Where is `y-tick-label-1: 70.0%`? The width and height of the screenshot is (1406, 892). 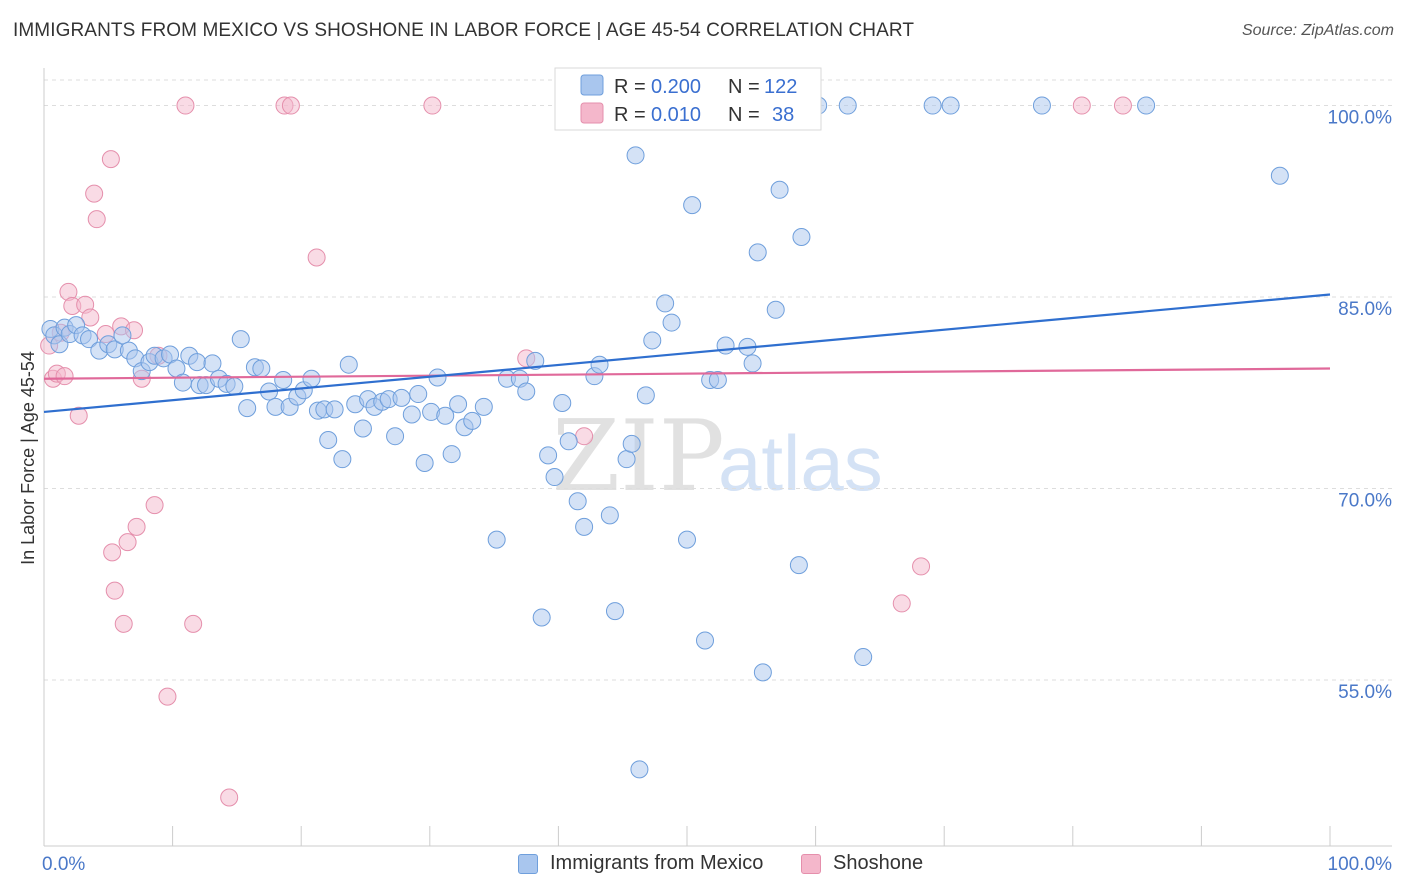 y-tick-label-1: 70.0% is located at coordinates (1365, 501).